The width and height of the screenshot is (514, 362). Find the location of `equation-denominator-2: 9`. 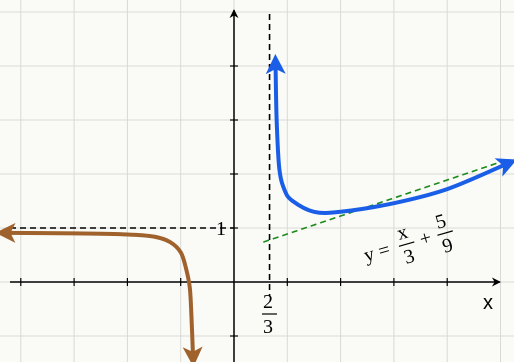

equation-denominator-2: 9 is located at coordinates (448, 246).